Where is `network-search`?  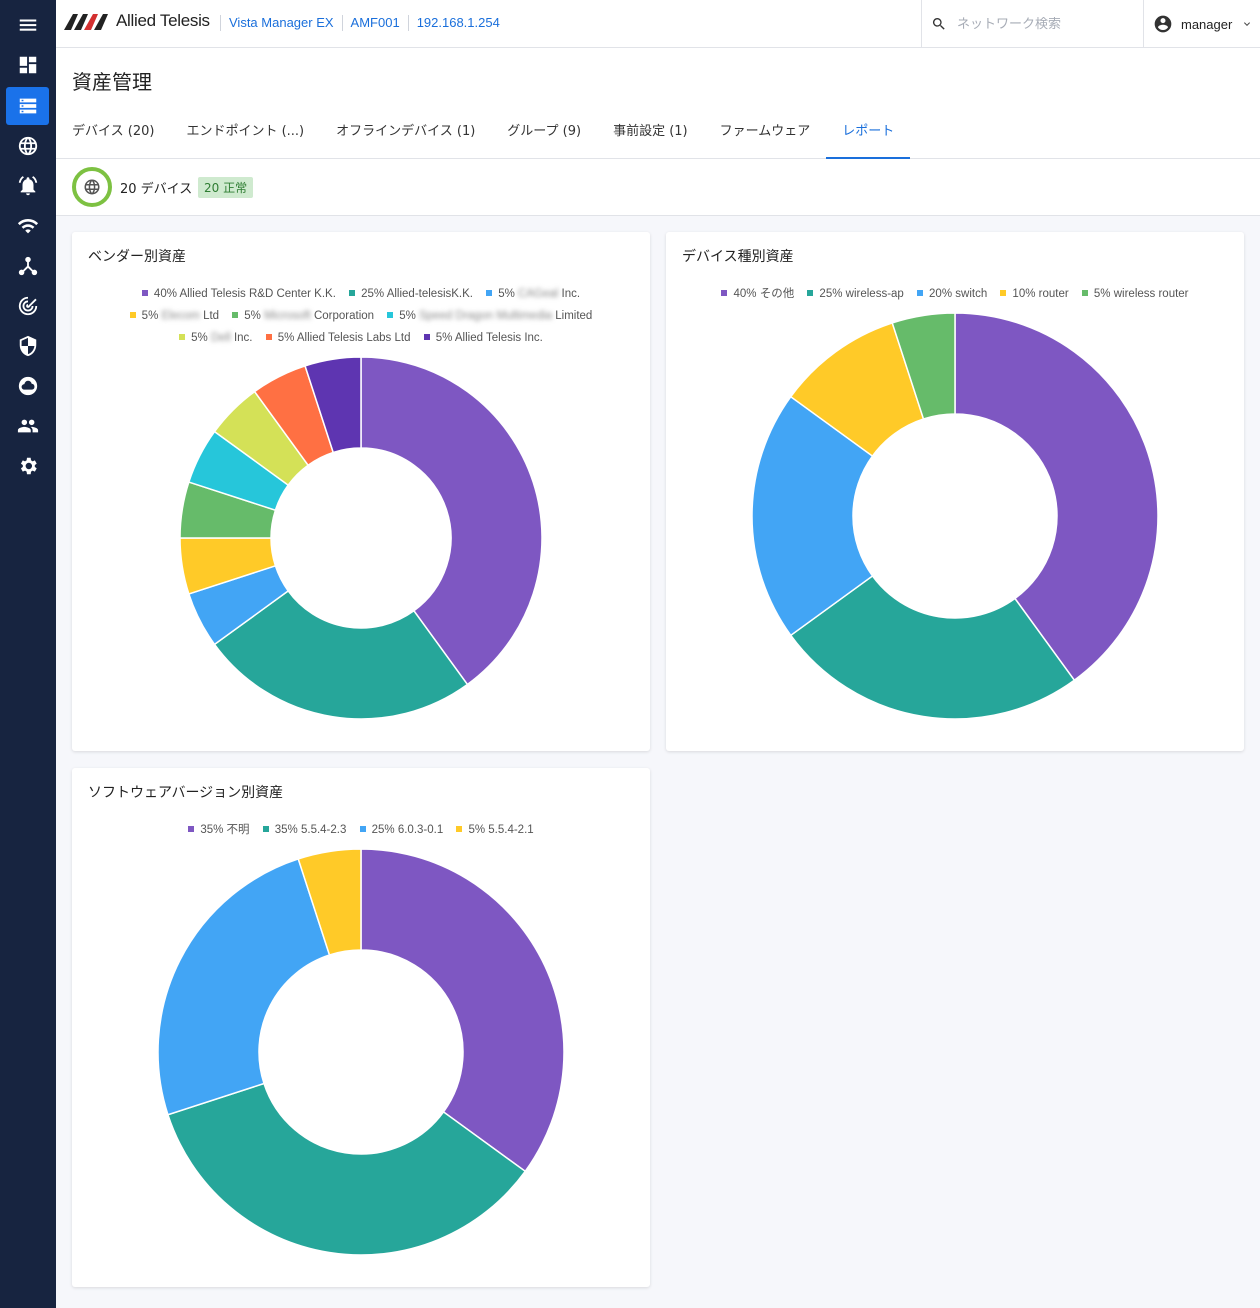
network-search is located at coordinates (1032, 24).